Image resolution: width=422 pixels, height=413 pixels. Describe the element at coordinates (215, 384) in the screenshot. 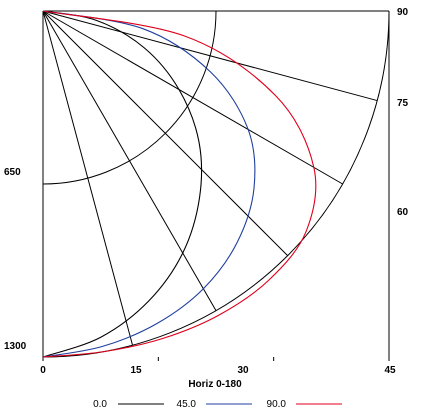

I see `x-axis-title: Horiz 0-180` at that location.